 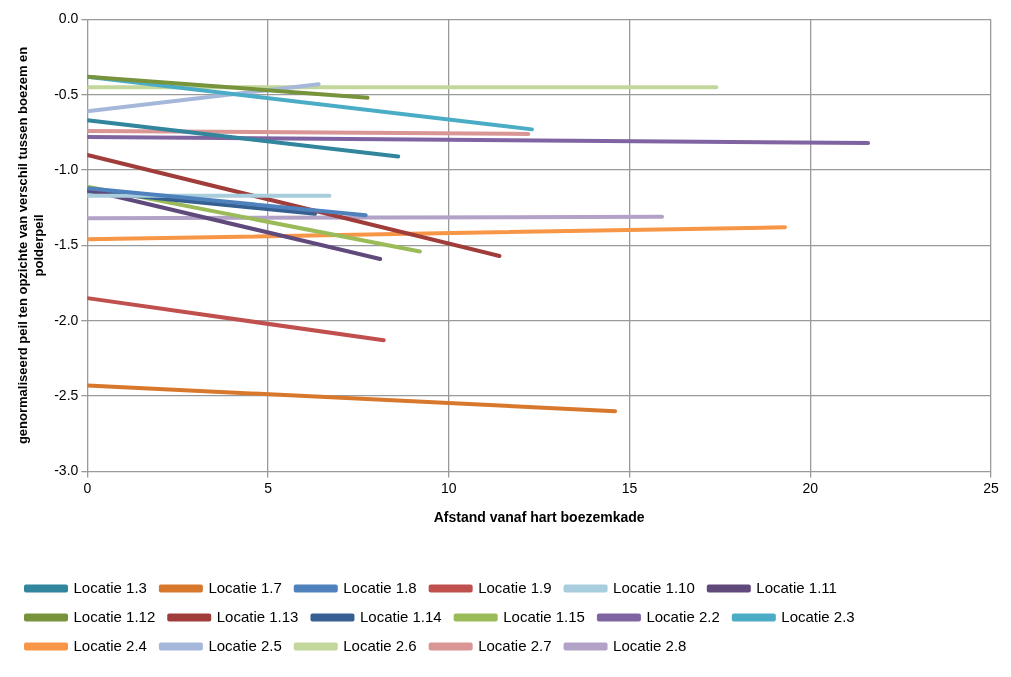 What do you see at coordinates (683, 616) in the screenshot?
I see `legend-label: Locatie 2.2` at bounding box center [683, 616].